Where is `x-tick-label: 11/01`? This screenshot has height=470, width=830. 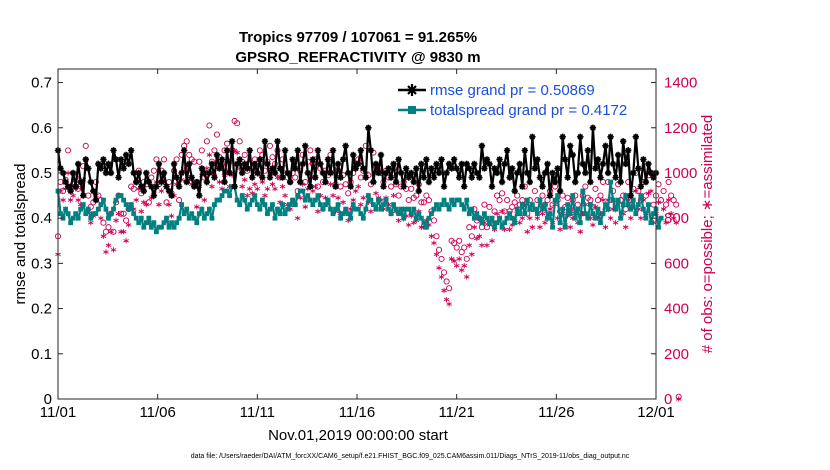 x-tick-label: 11/01 is located at coordinates (58, 412).